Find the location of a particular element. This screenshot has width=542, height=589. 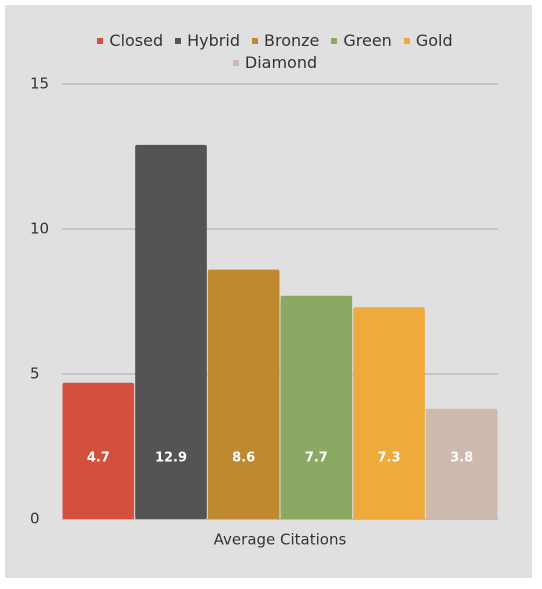

legend-label: Gold is located at coordinates (434, 40).